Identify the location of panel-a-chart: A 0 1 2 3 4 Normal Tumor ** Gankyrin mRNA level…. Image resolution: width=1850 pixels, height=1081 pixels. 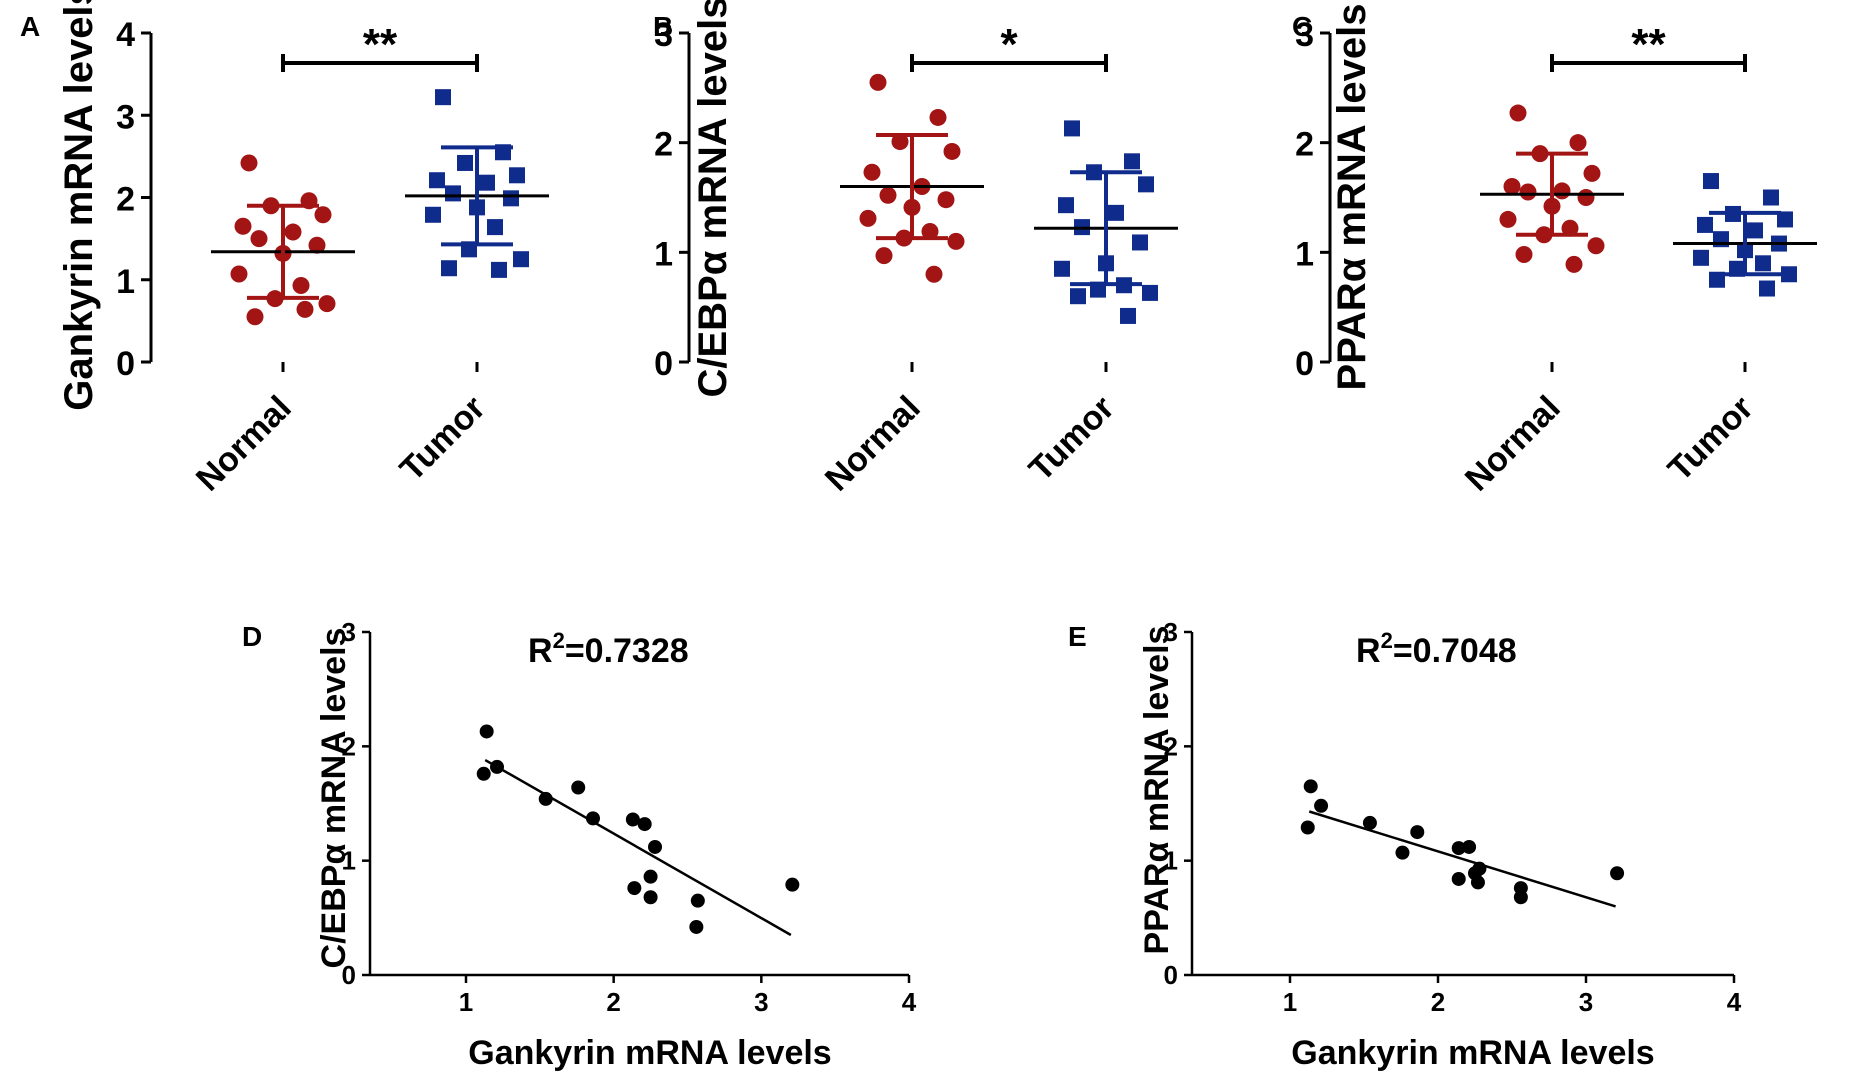
(284, 249).